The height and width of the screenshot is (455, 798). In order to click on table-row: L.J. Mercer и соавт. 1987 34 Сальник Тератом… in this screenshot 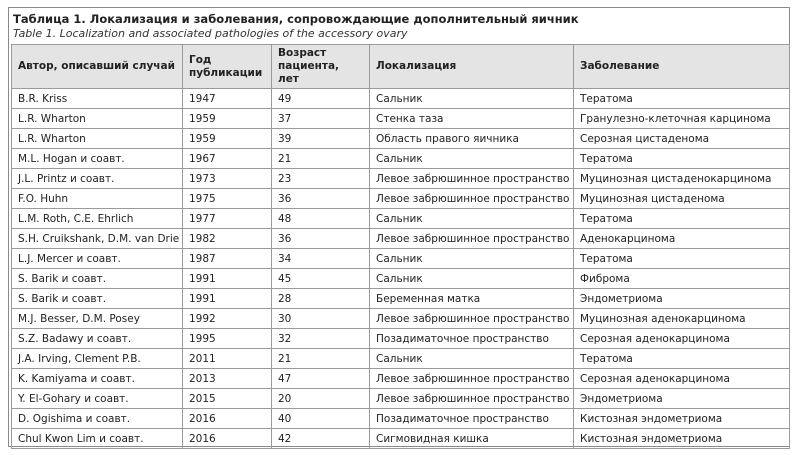, I will do `click(400, 258)`.